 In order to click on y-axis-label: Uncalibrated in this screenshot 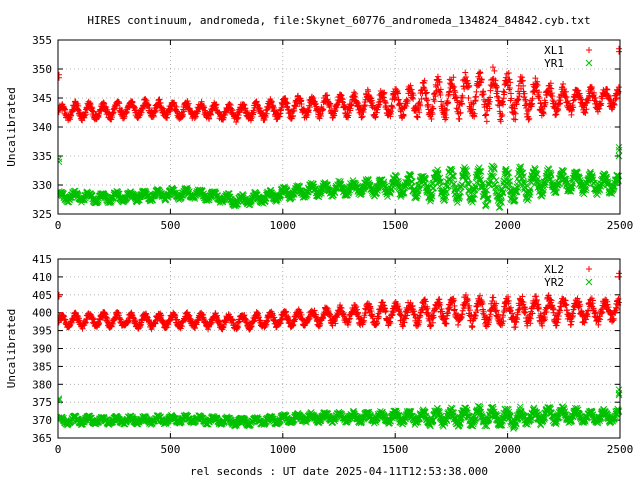, I will do `click(11, 348)`.